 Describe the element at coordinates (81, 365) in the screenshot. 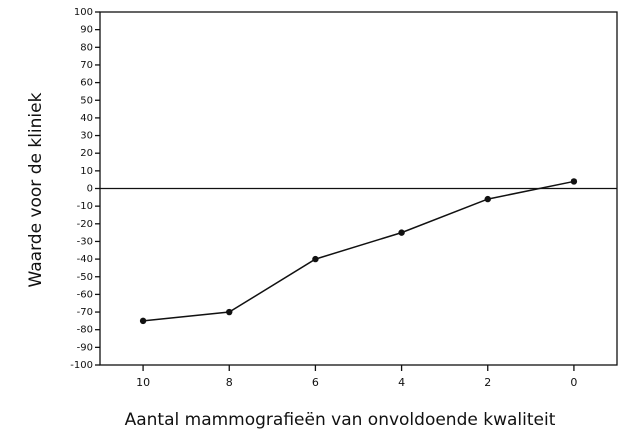

I see `y-tick-label: -100` at that location.